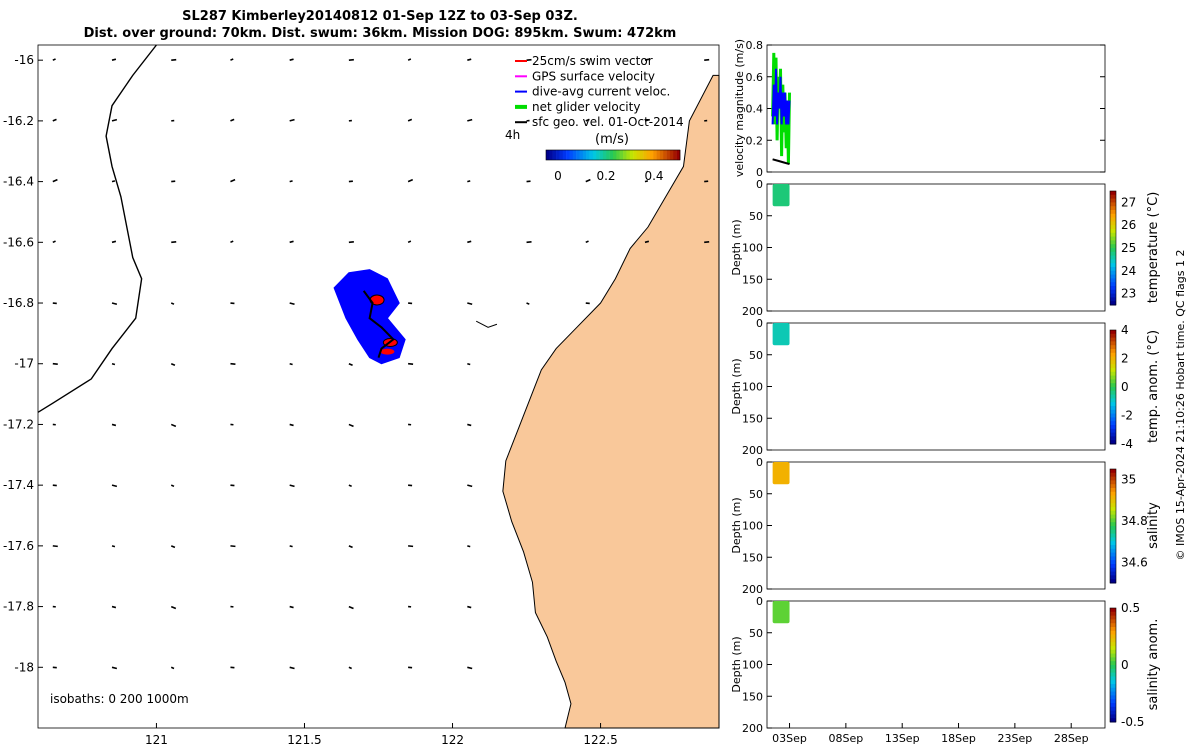 The height and width of the screenshot is (750, 1200). What do you see at coordinates (1127, 416) in the screenshot?
I see `profile-colorbar-tick: -2` at bounding box center [1127, 416].